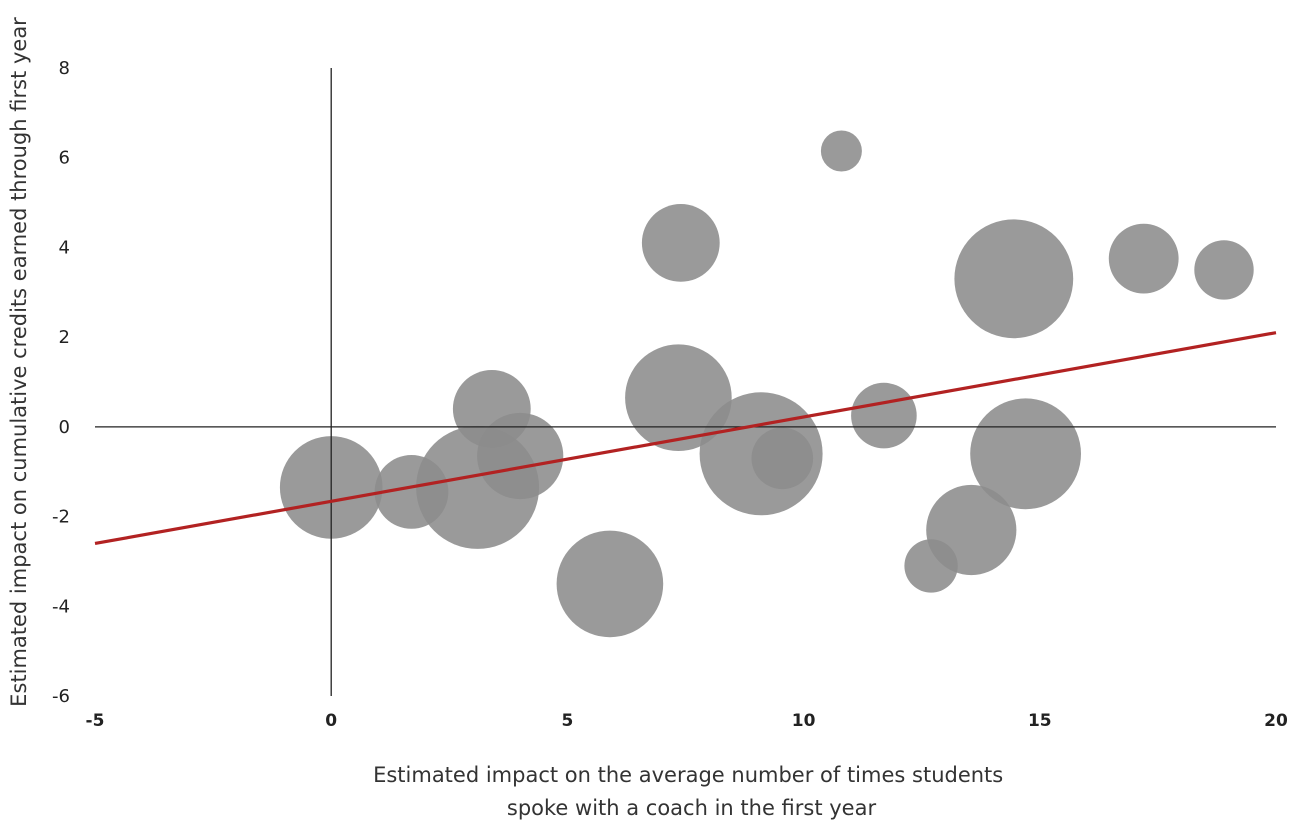 The image size is (1302, 825). I want to click on x-tick-label: 0, so click(331, 721).